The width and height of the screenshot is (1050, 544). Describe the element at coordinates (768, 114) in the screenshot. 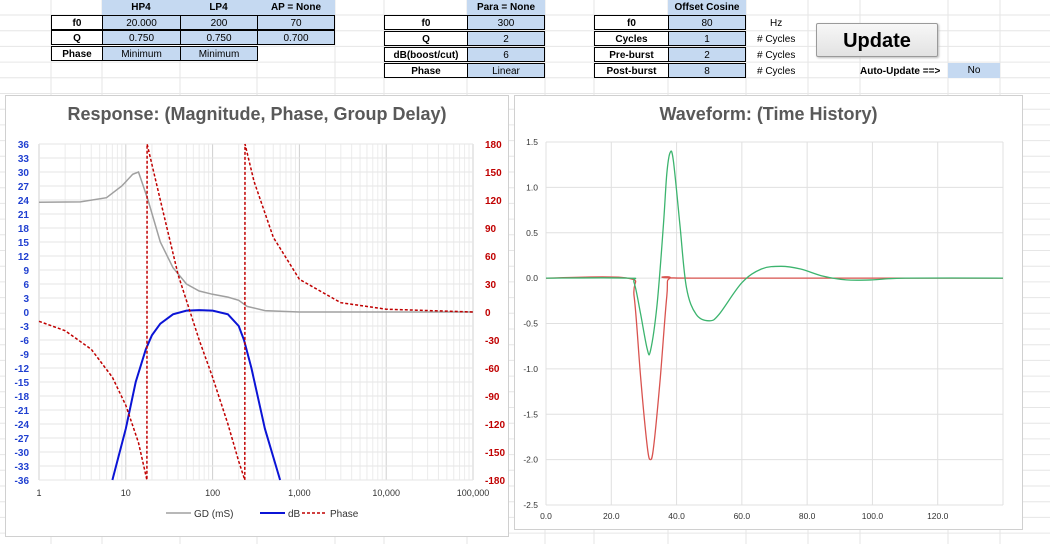

I see `waveform-chart-title: Waveform: (Time History)` at that location.